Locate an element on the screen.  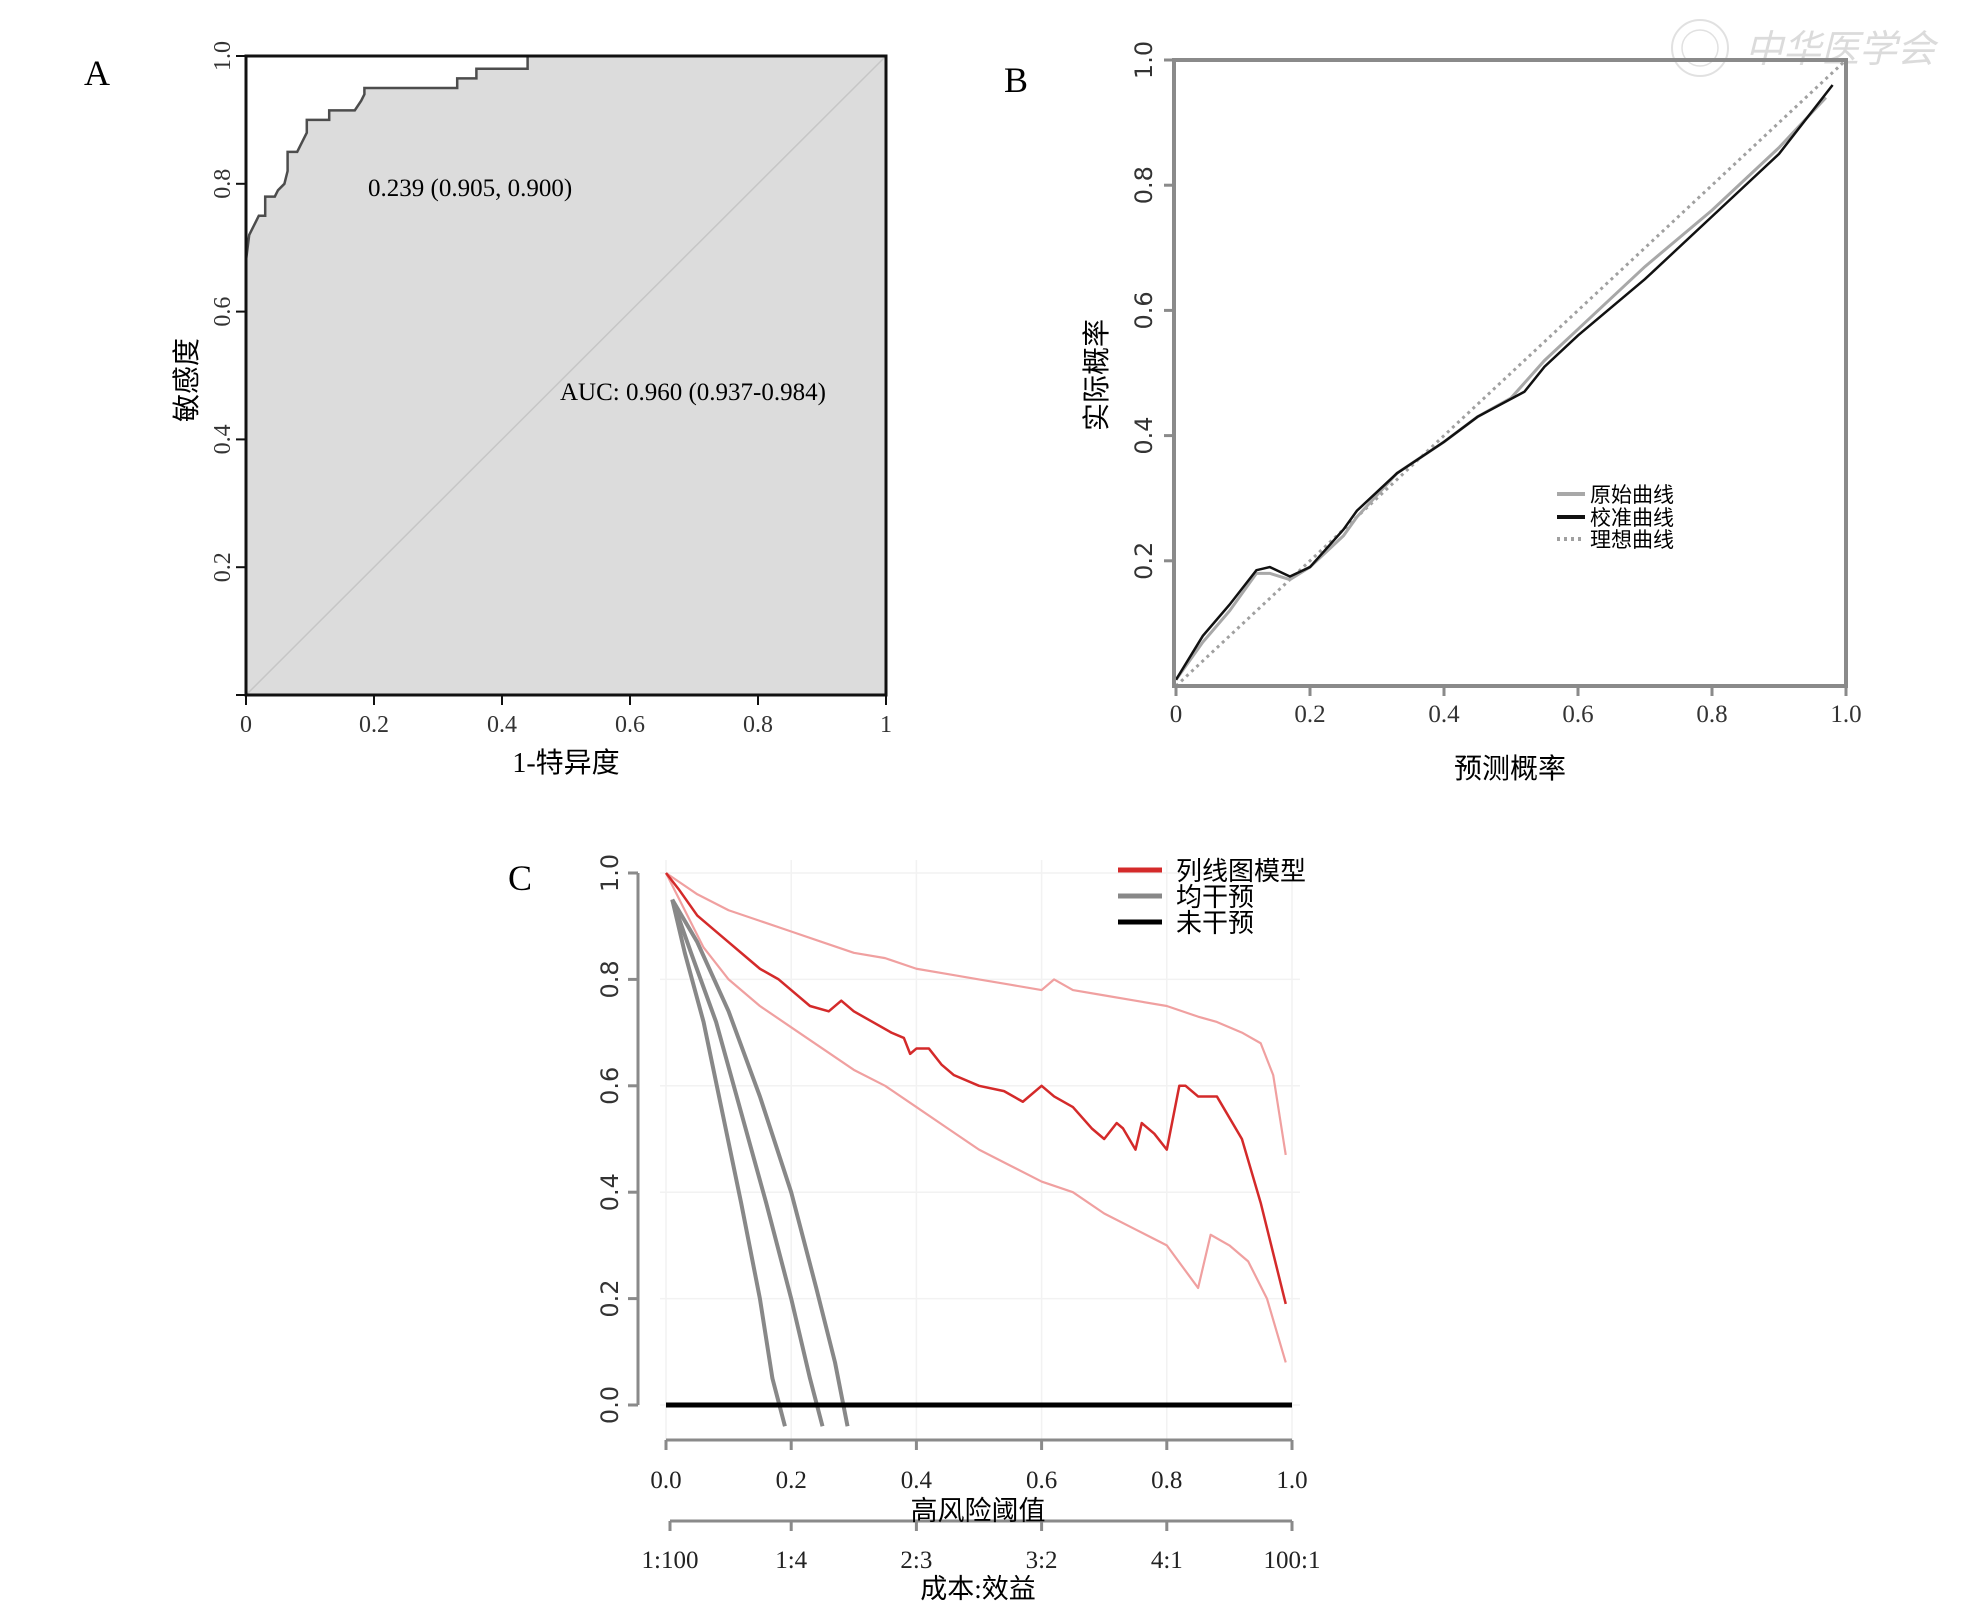
dca-treat-all-upper-ci is located at coordinates (747, 1162).